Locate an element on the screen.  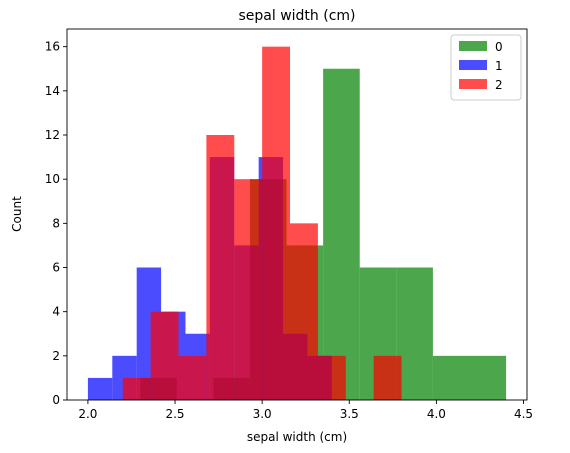
x-tick-label: 4.0 is located at coordinates (436, 414).